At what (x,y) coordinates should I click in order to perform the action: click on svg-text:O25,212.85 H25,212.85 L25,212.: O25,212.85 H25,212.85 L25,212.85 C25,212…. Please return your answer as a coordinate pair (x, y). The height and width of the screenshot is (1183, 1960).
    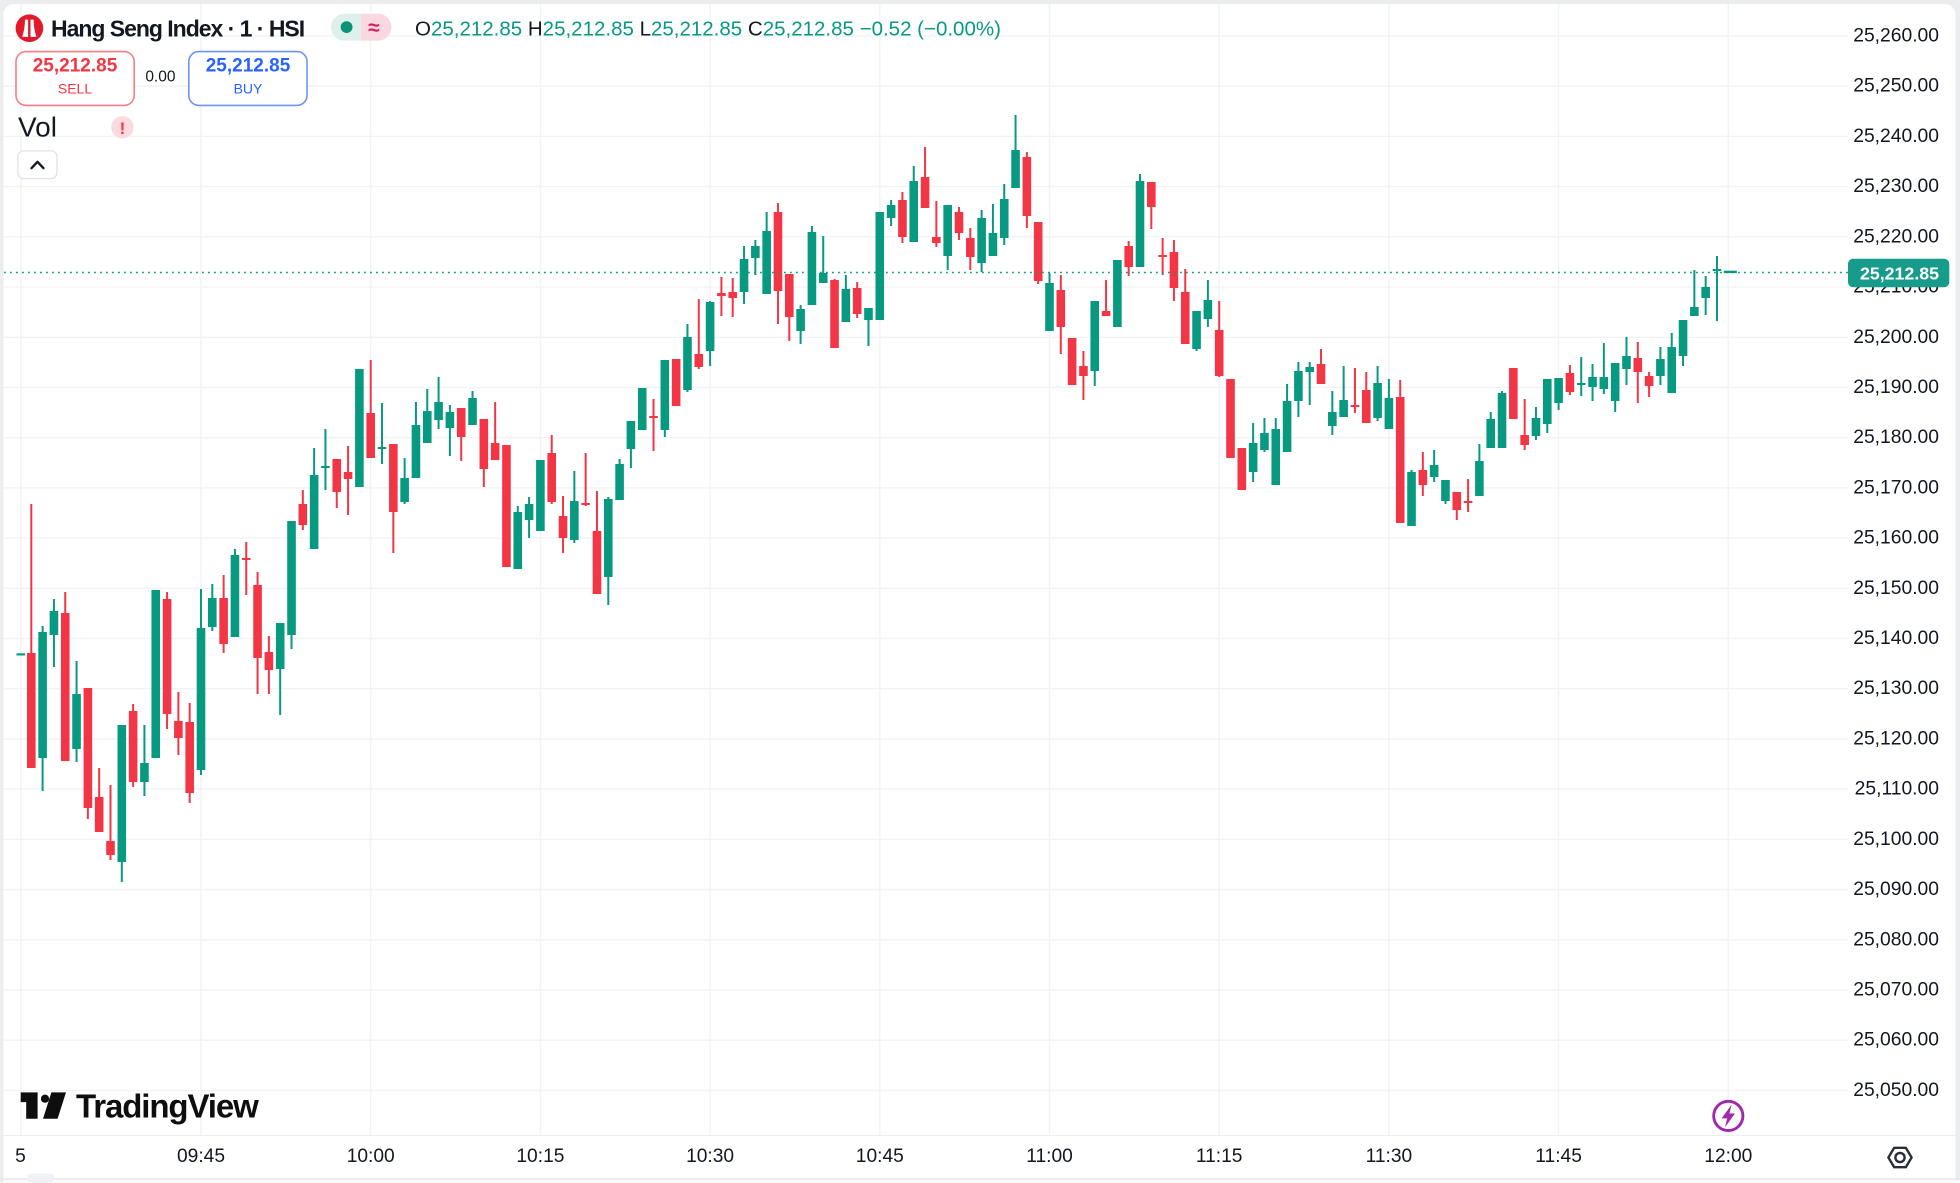
    Looking at the image, I should click on (708, 28).